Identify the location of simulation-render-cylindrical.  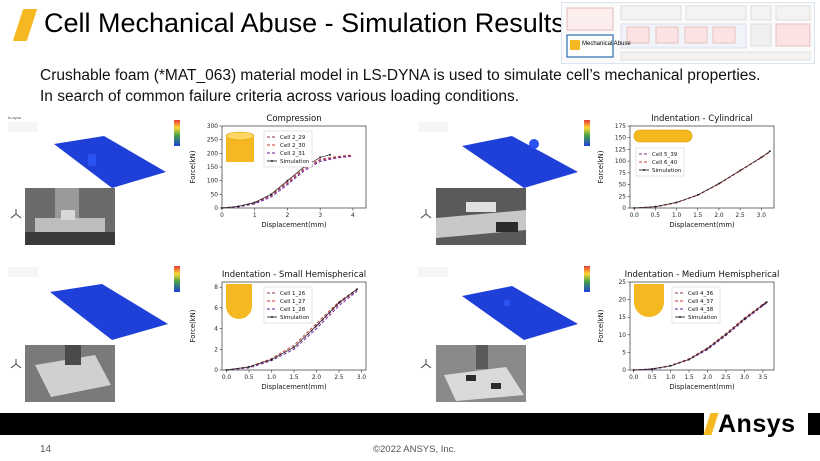
(504, 154).